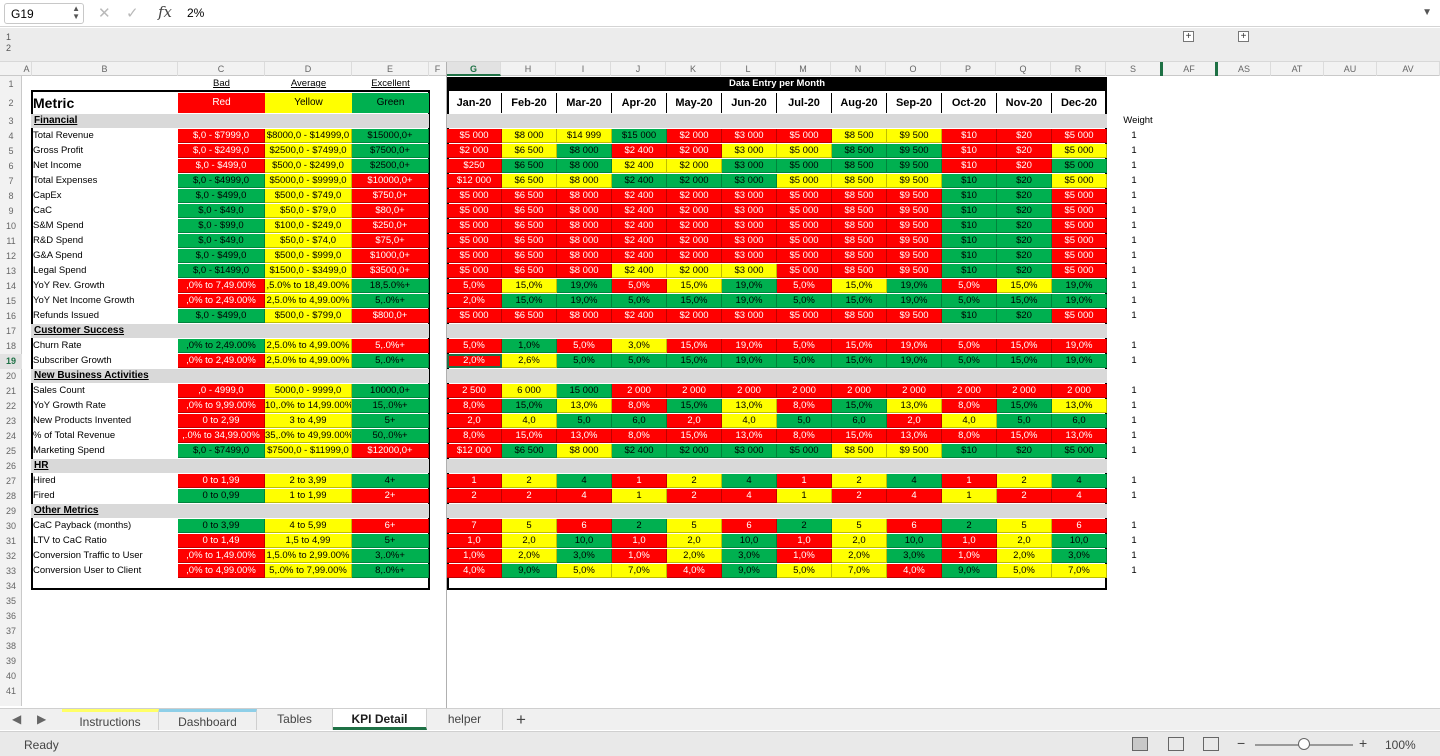 Image resolution: width=1440 pixels, height=756 pixels. I want to click on expand-group-icon: +, so click(1243, 36).